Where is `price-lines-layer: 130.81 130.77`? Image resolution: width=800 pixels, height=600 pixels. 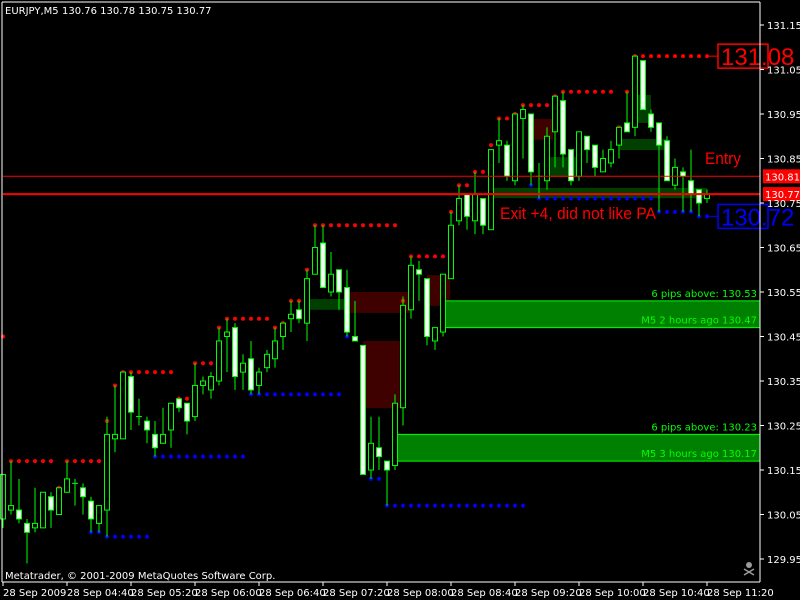 price-lines-layer: 130.81 130.77 is located at coordinates (401, 185).